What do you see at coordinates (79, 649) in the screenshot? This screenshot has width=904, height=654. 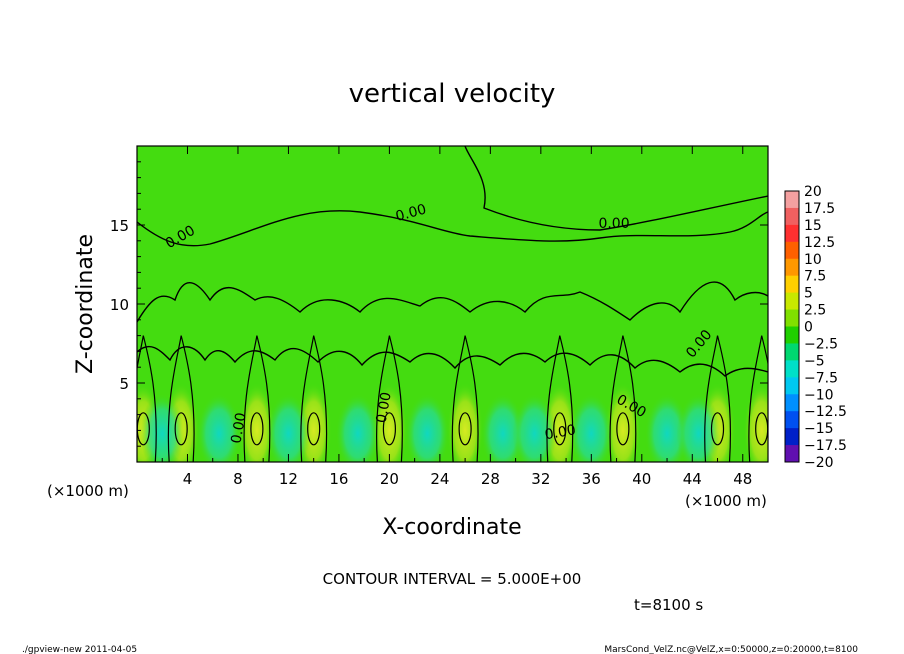 I see `footer-left: ./gpview-new 2011-04-05` at bounding box center [79, 649].